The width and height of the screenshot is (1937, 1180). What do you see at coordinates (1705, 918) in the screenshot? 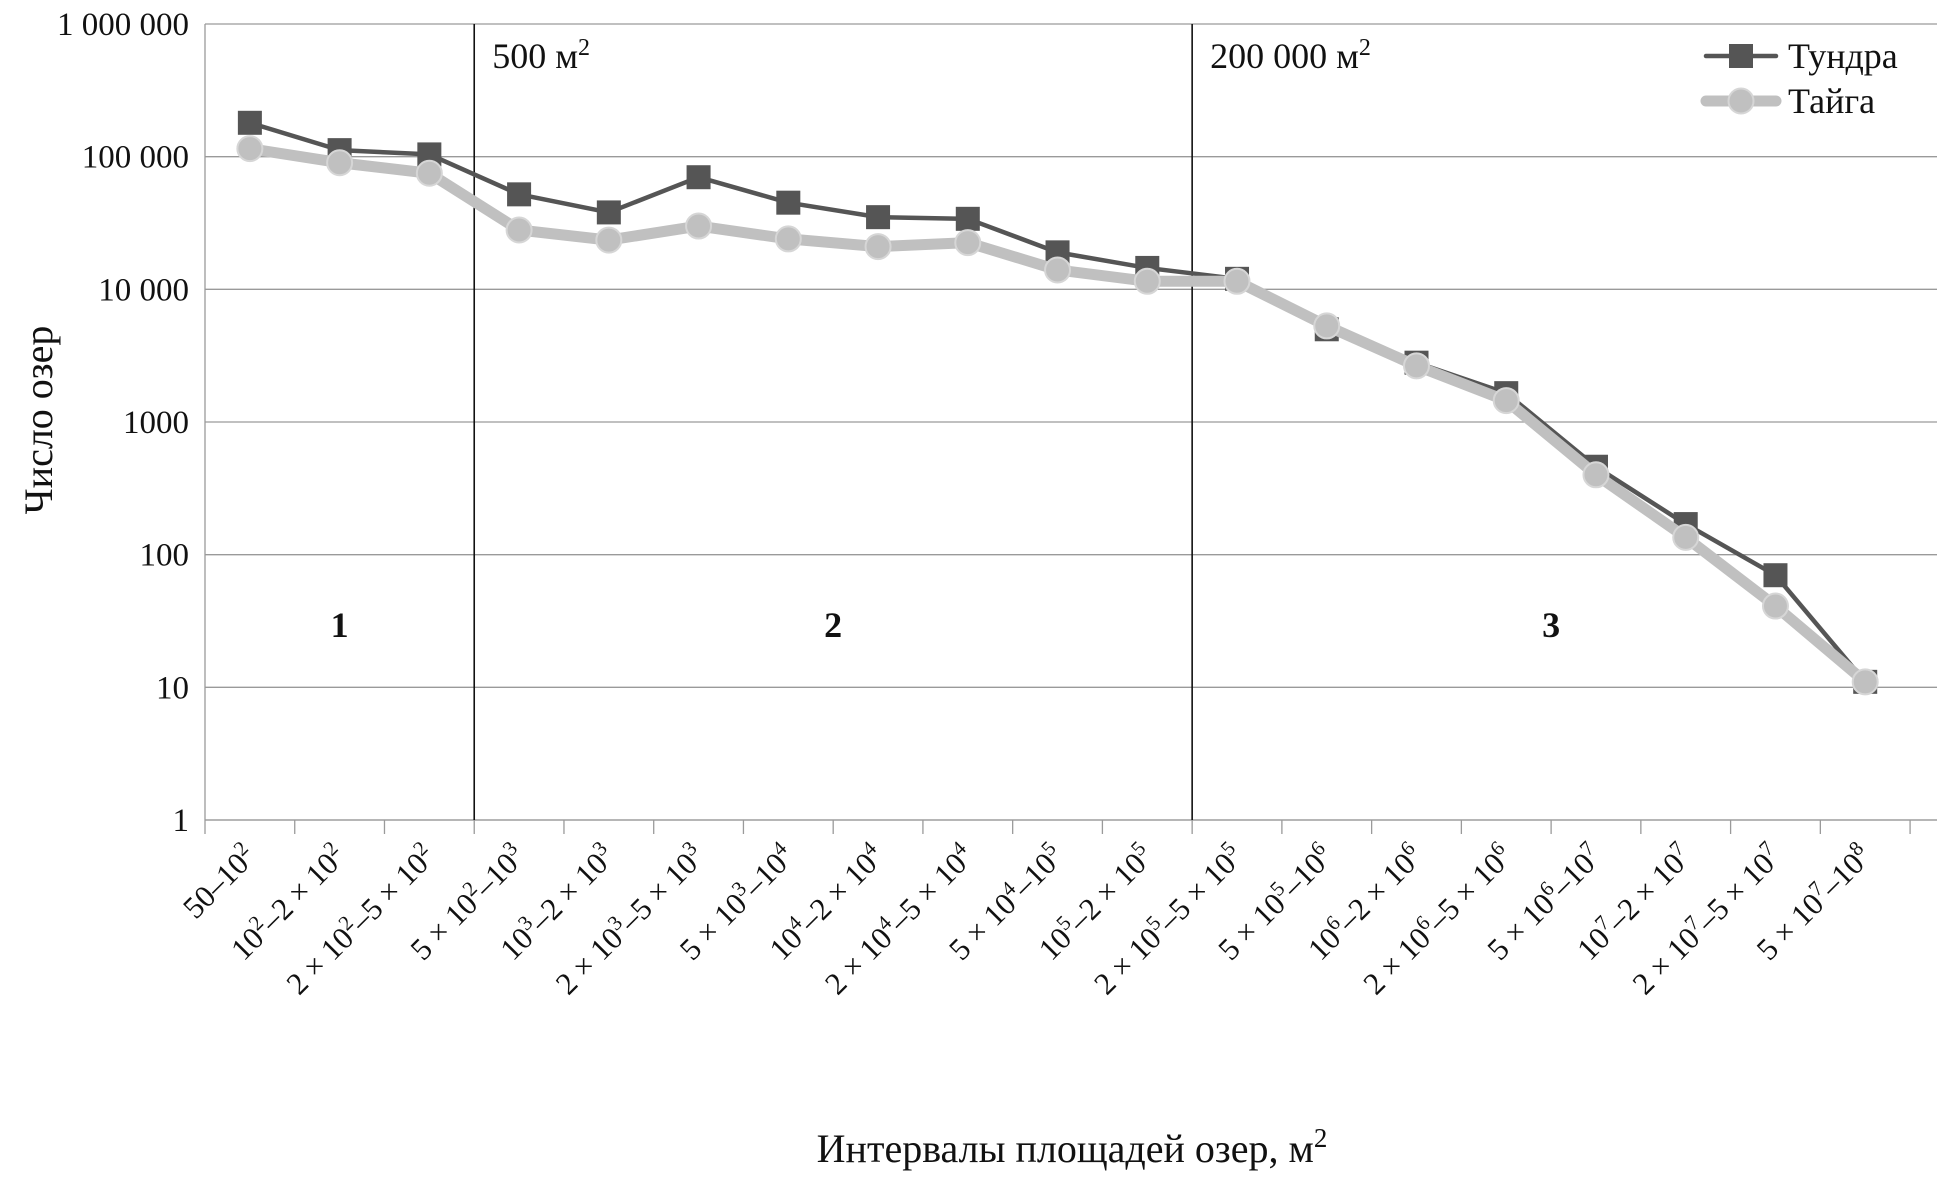
I see `x-tick-label: 2 × 107–5 × 107` at bounding box center [1705, 918].